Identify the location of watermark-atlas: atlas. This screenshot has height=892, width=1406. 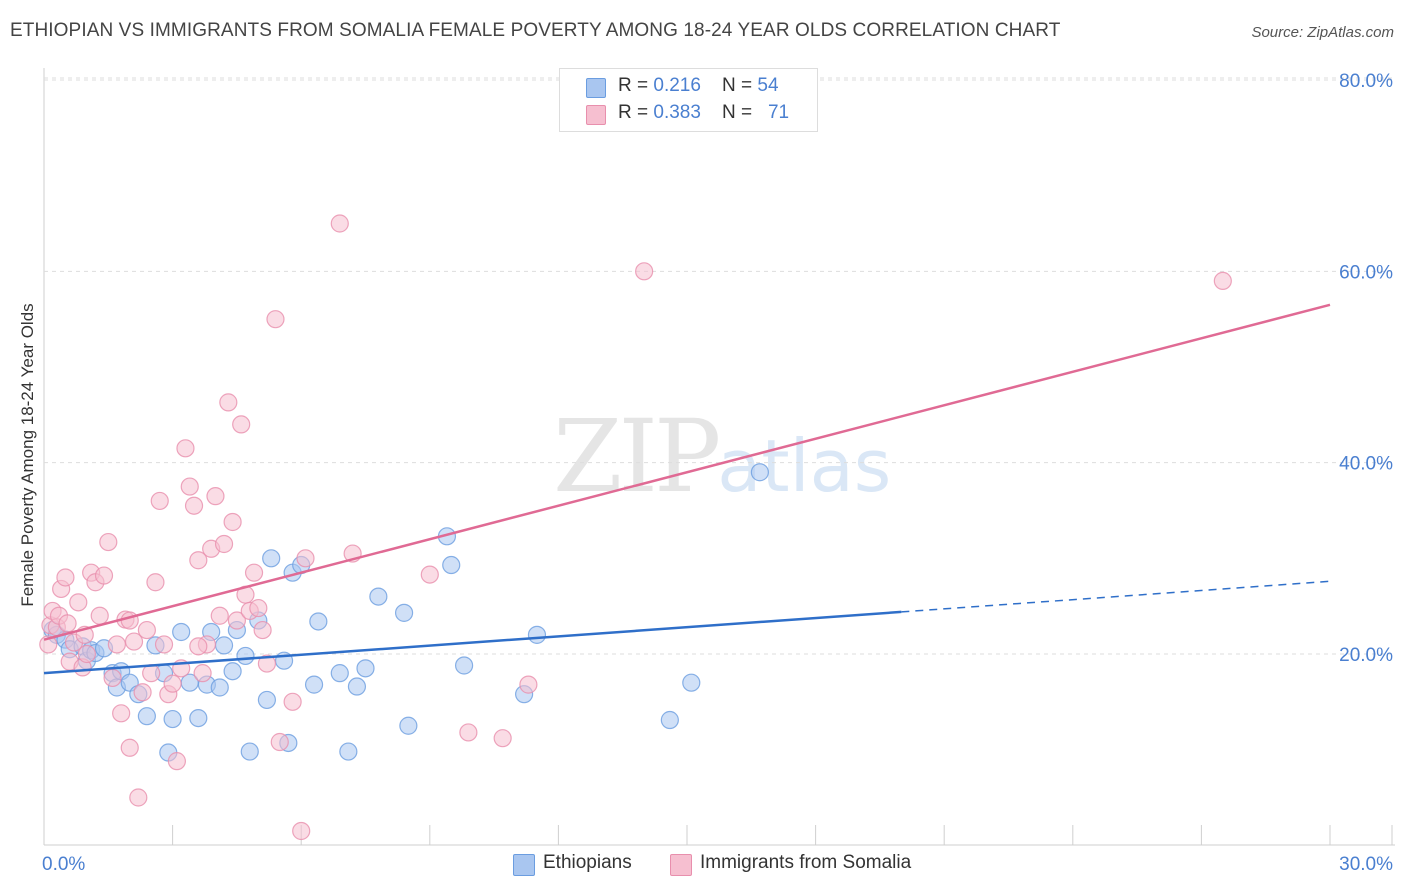
(804, 466).